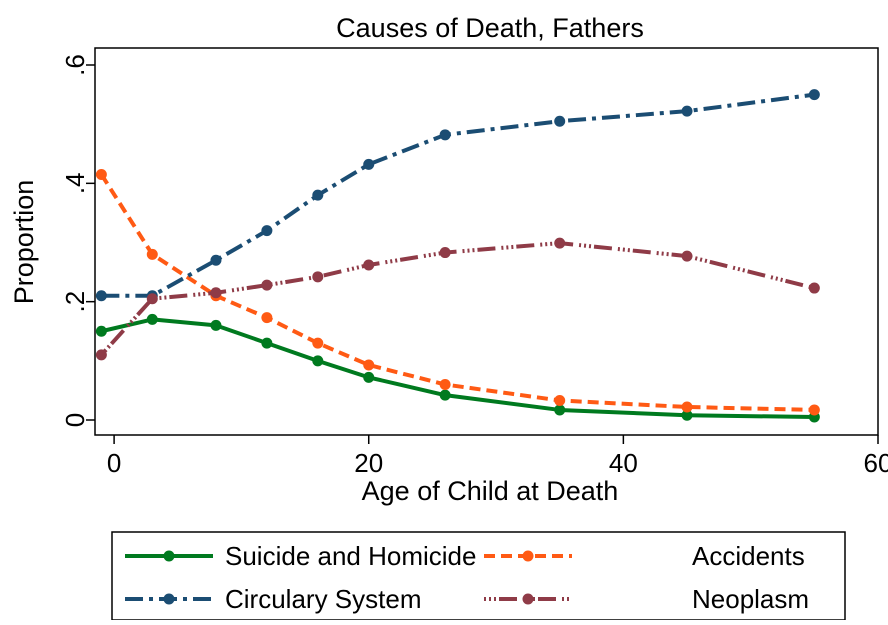  Describe the element at coordinates (646, 599) in the screenshot. I see `legend-item: Neoplasm` at that location.